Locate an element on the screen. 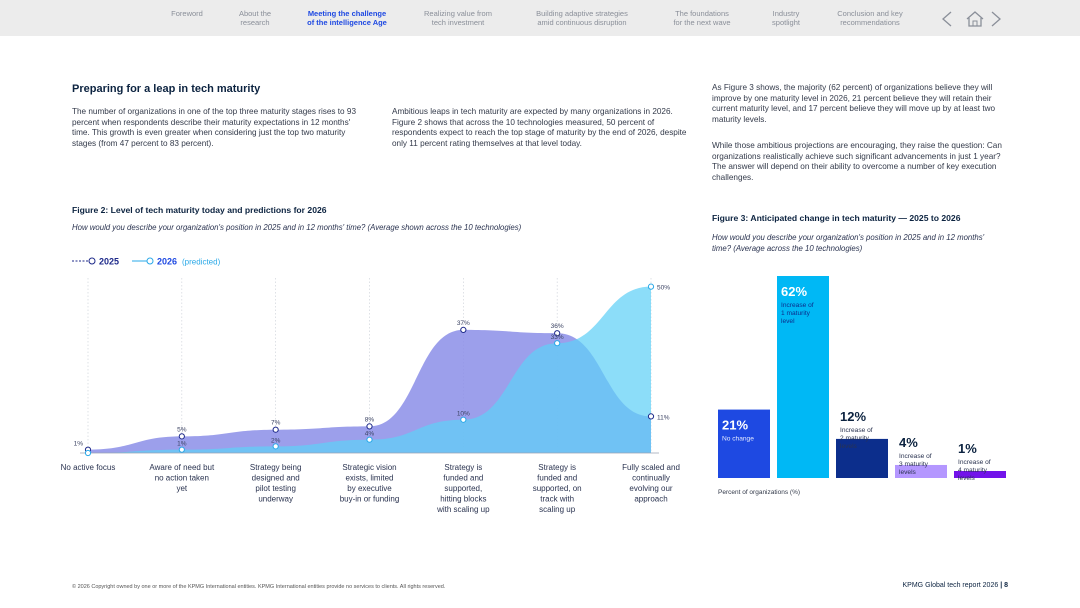 The width and height of the screenshot is (1080, 608). report-title: KPMG Global tech report 2026 is located at coordinates (950, 585).